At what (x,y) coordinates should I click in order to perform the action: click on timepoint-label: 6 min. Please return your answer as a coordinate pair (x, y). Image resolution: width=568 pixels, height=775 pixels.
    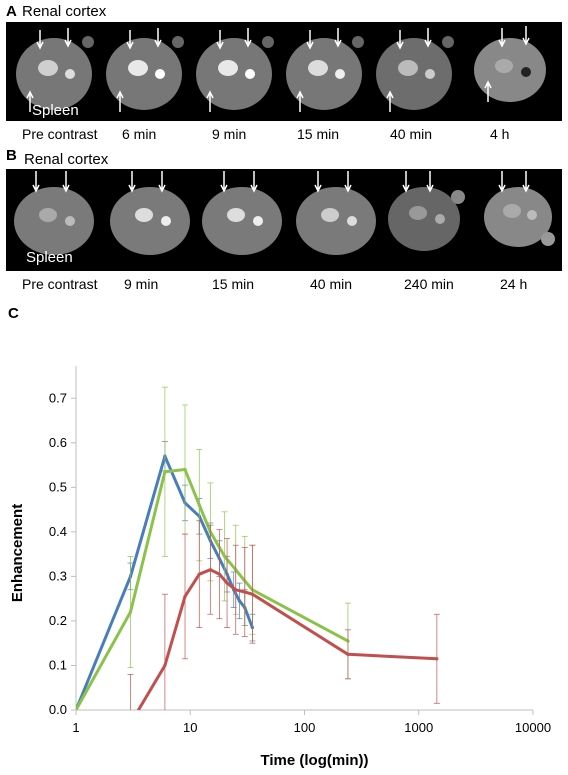
    Looking at the image, I should click on (139, 134).